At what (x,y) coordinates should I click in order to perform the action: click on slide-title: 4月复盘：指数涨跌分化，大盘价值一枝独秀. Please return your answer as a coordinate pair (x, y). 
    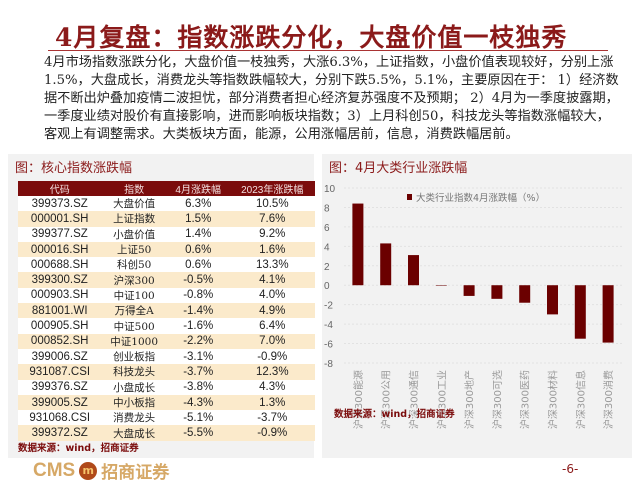
    Looking at the image, I should click on (311, 37).